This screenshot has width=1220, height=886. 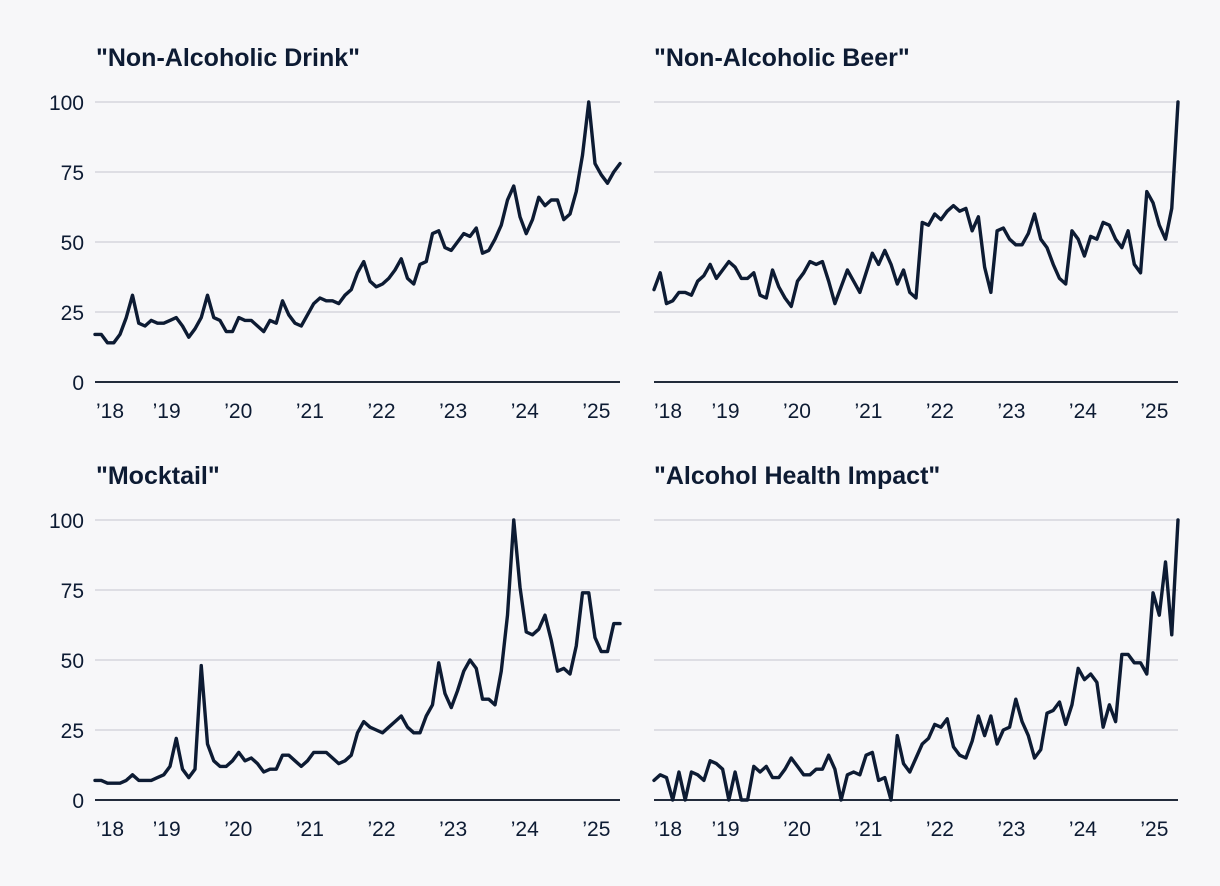 I want to click on chart-title: "Alcohol Health Impact", so click(x=797, y=476).